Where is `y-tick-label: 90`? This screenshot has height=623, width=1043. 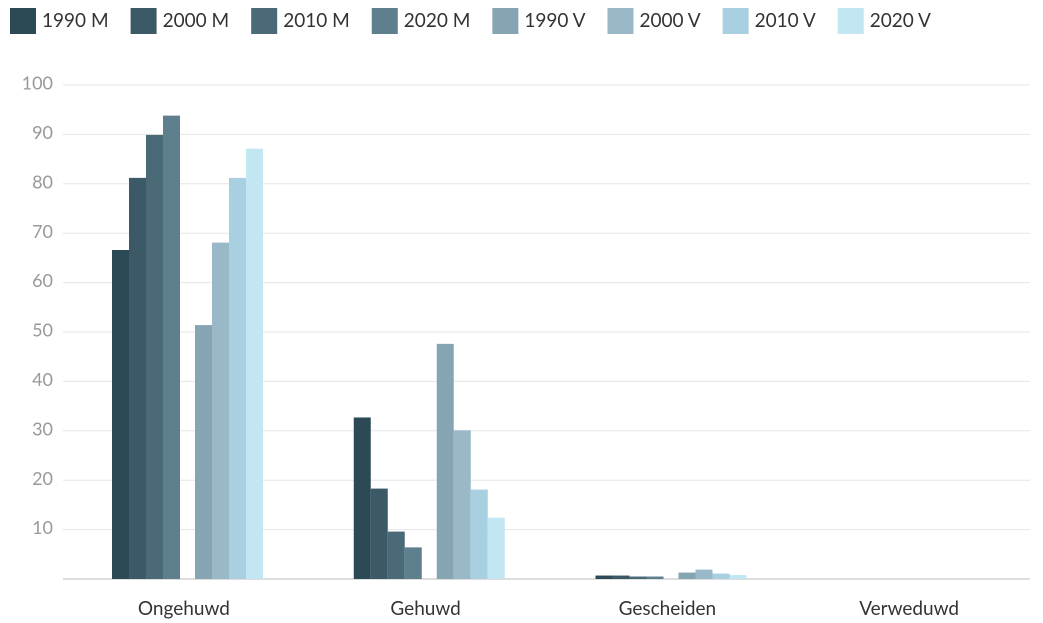 y-tick-label: 90 is located at coordinates (42, 132).